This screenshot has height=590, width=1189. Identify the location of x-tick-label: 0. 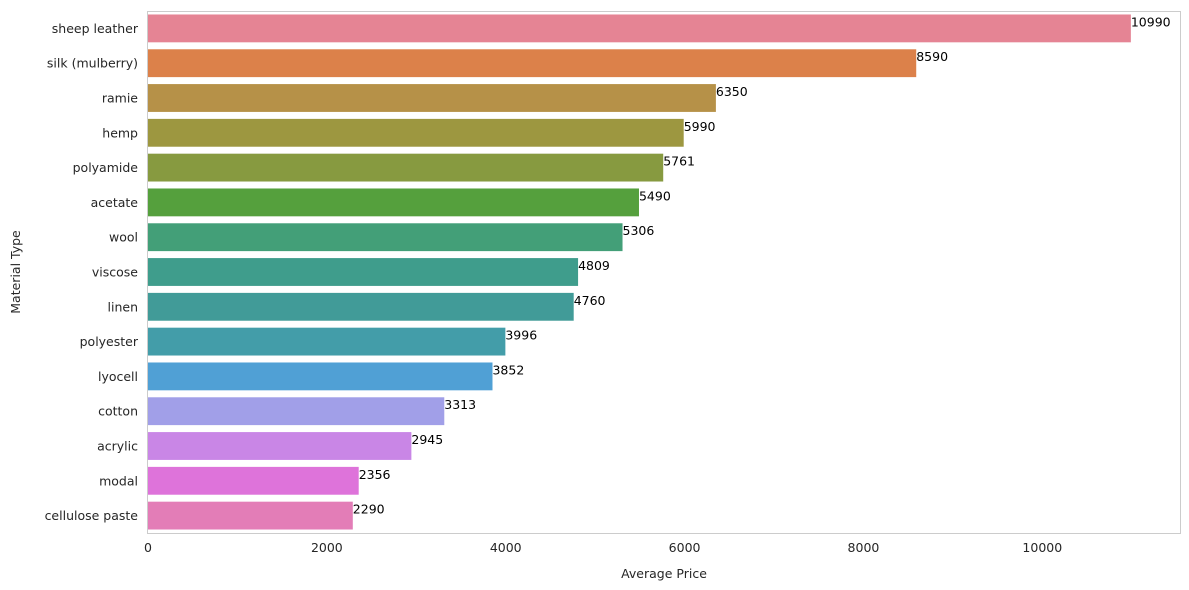
(148, 547).